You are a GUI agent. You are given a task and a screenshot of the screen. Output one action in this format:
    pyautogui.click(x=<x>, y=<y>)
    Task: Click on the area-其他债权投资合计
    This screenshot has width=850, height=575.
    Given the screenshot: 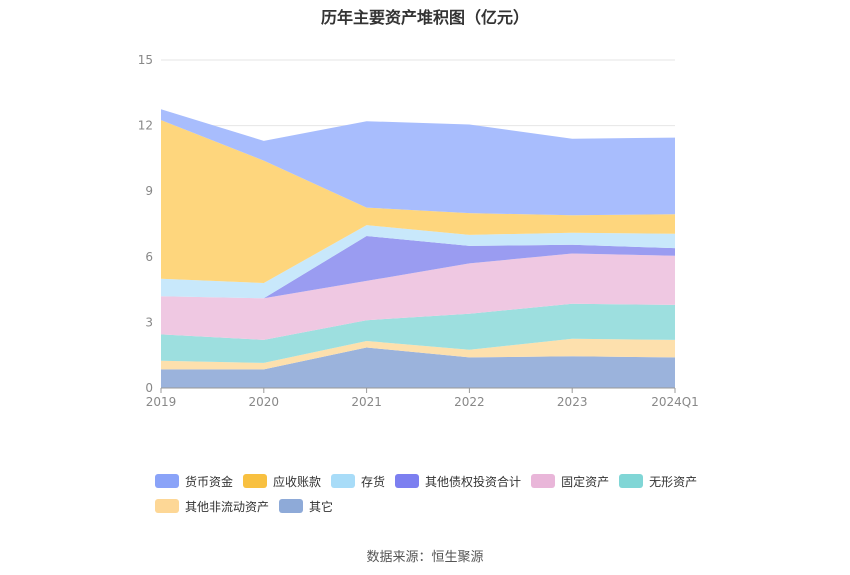 What is the action you would take?
    pyautogui.click(x=418, y=267)
    